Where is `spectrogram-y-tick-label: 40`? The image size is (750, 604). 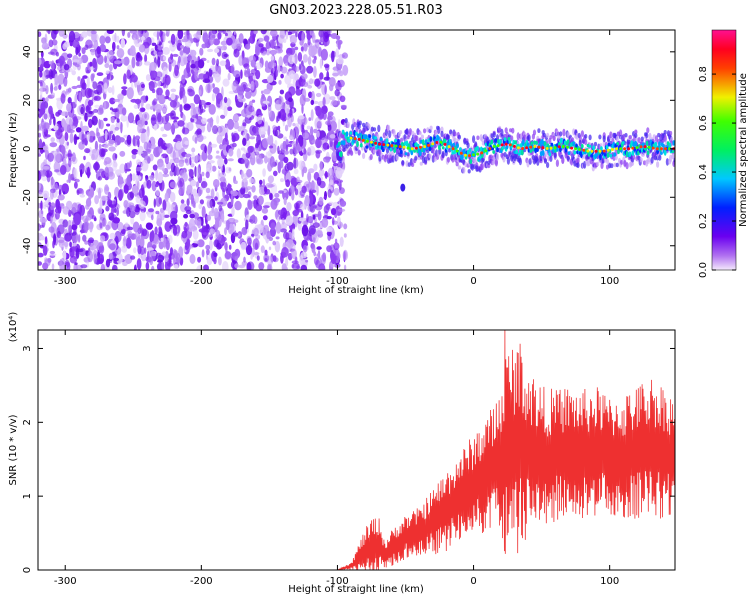
spectrogram-y-tick-label: 40 is located at coordinates (27, 51).